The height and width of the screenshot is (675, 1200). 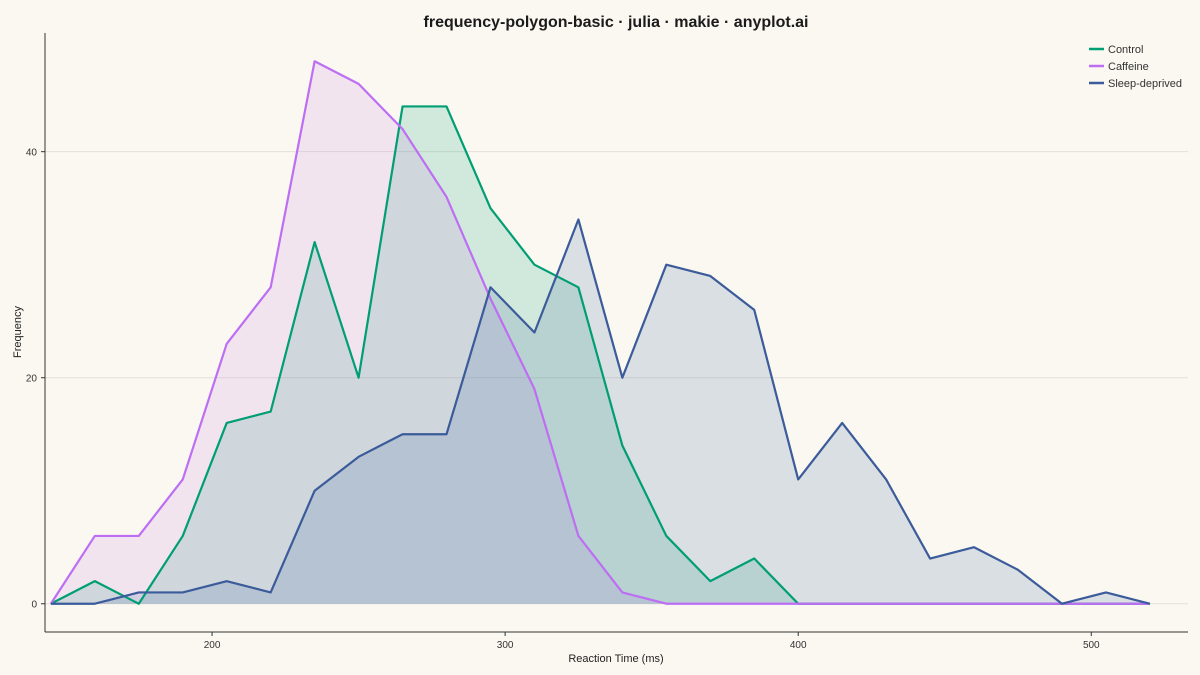 I want to click on x-axis-label: Reaction Time (ms), so click(x=615, y=659).